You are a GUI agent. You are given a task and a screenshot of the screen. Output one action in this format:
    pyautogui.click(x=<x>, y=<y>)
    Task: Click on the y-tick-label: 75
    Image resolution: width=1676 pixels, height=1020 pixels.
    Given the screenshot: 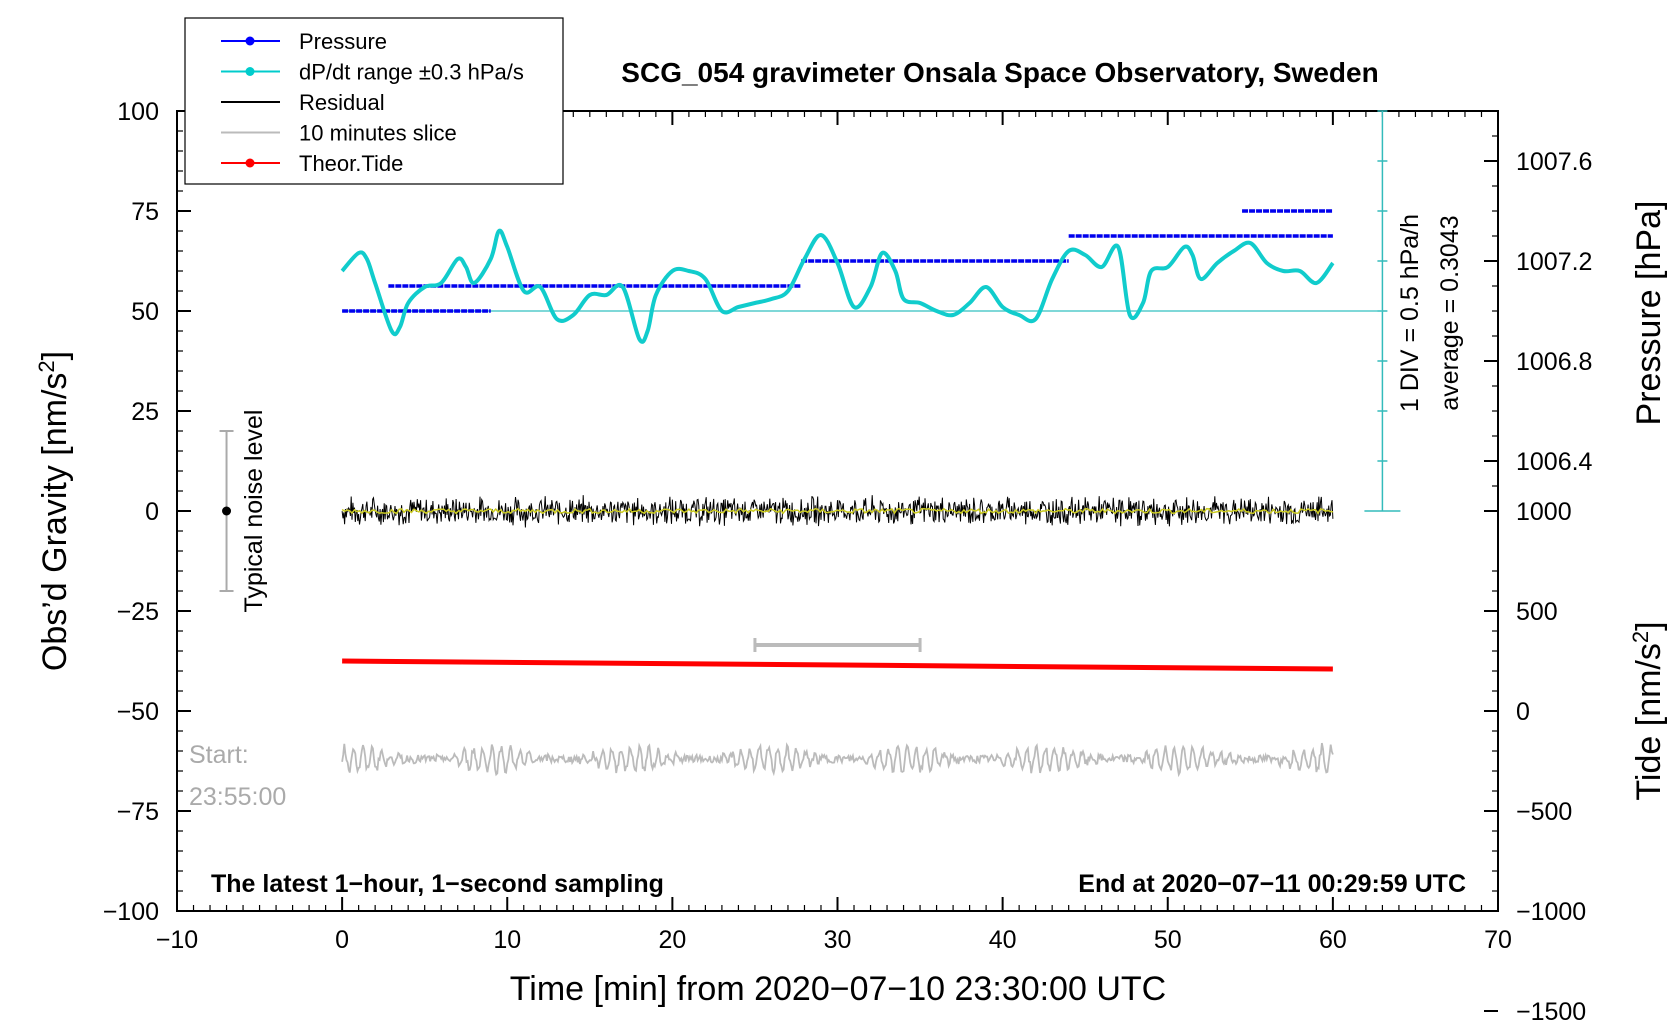 What is the action you would take?
    pyautogui.click(x=145, y=212)
    